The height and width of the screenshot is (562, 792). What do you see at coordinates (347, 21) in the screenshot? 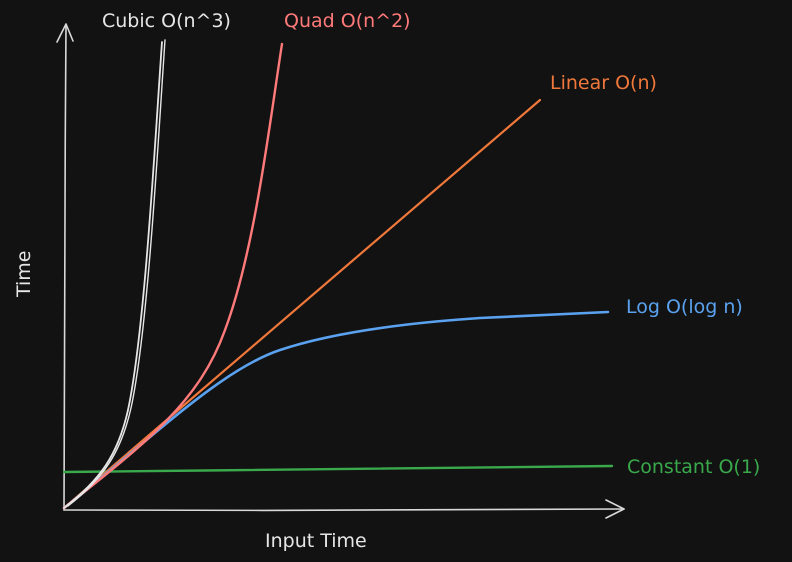
I see `quad-label: Quad O(n^2)` at bounding box center [347, 21].